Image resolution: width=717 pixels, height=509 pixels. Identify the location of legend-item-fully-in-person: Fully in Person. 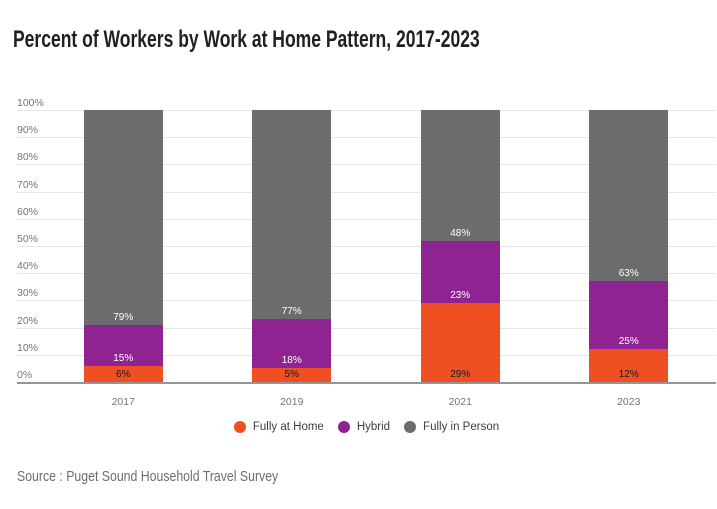
(451, 427).